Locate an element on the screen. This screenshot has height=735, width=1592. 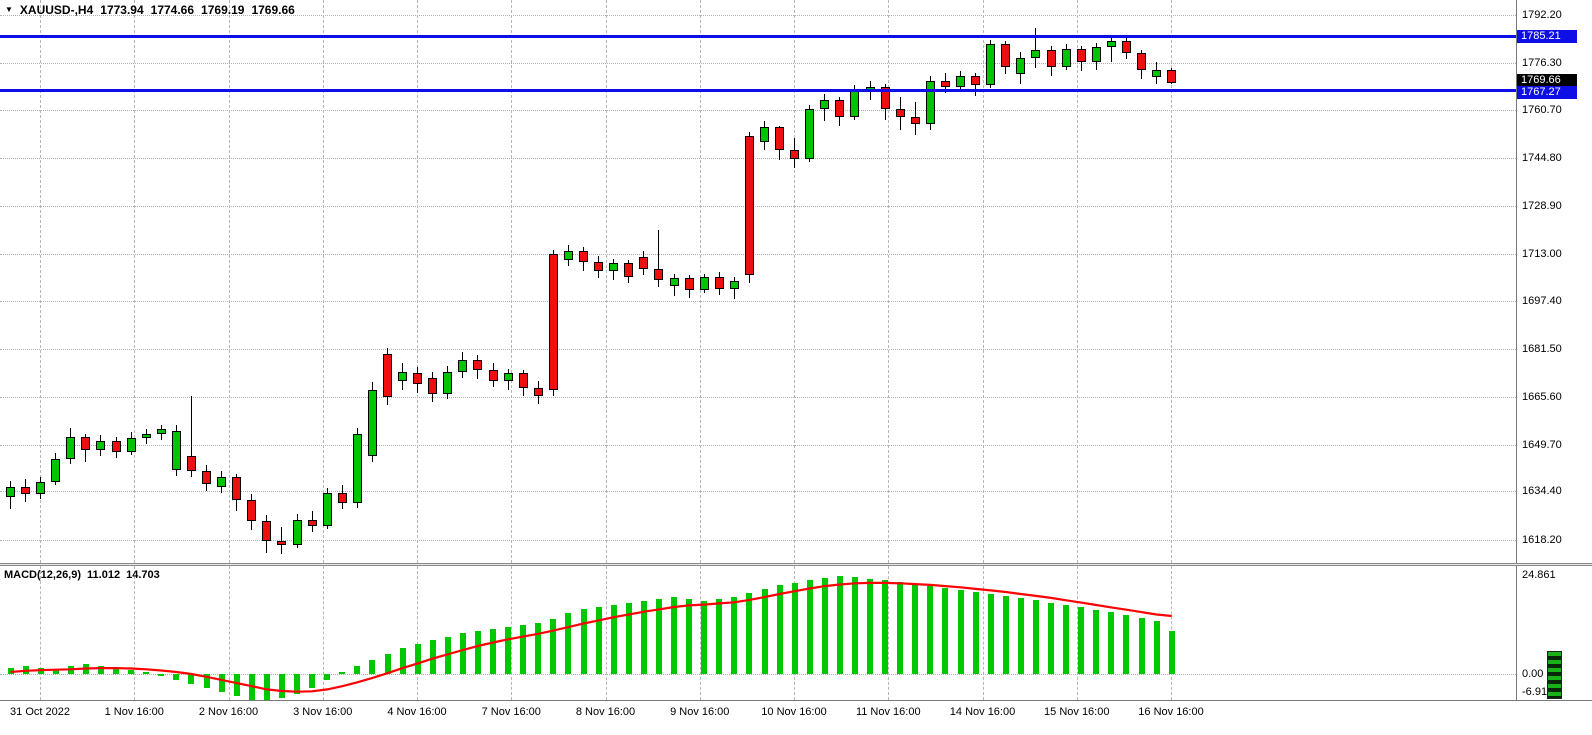
last-price-badge: 1769.66 is located at coordinates (1547, 81).